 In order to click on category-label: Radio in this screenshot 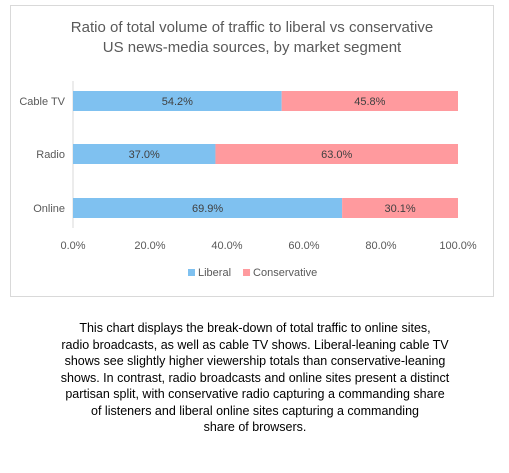, I will do `click(50, 155)`.